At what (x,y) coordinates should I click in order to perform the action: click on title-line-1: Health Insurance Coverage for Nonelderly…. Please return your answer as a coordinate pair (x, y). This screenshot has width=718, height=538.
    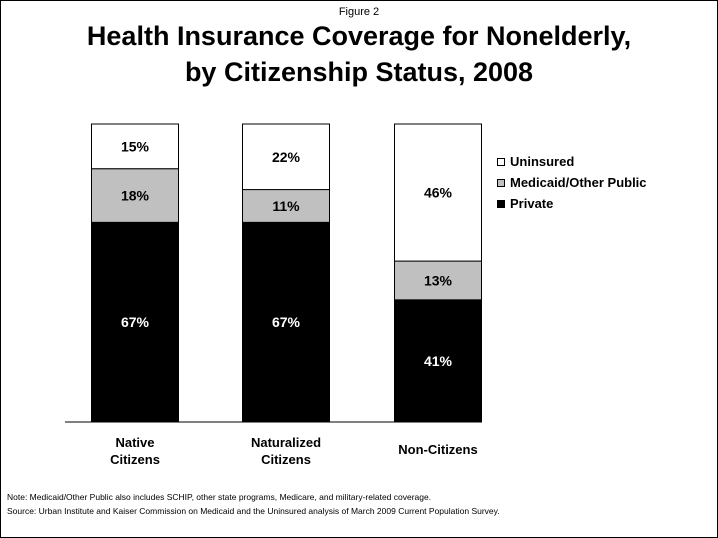
    Looking at the image, I should click on (359, 36).